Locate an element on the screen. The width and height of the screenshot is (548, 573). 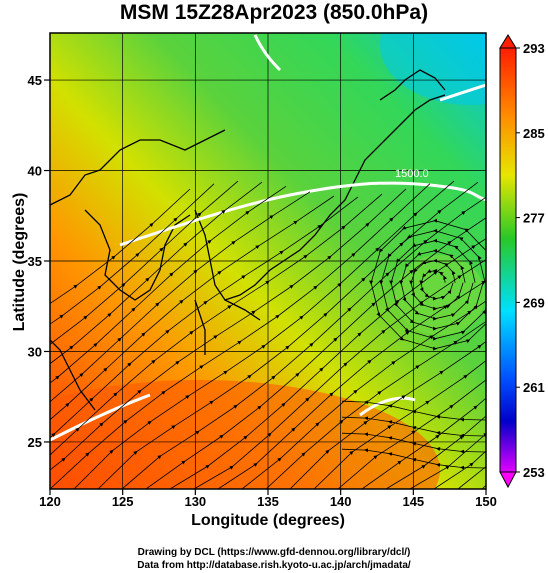
x-tick-label-120: 120 is located at coordinates (50, 501).